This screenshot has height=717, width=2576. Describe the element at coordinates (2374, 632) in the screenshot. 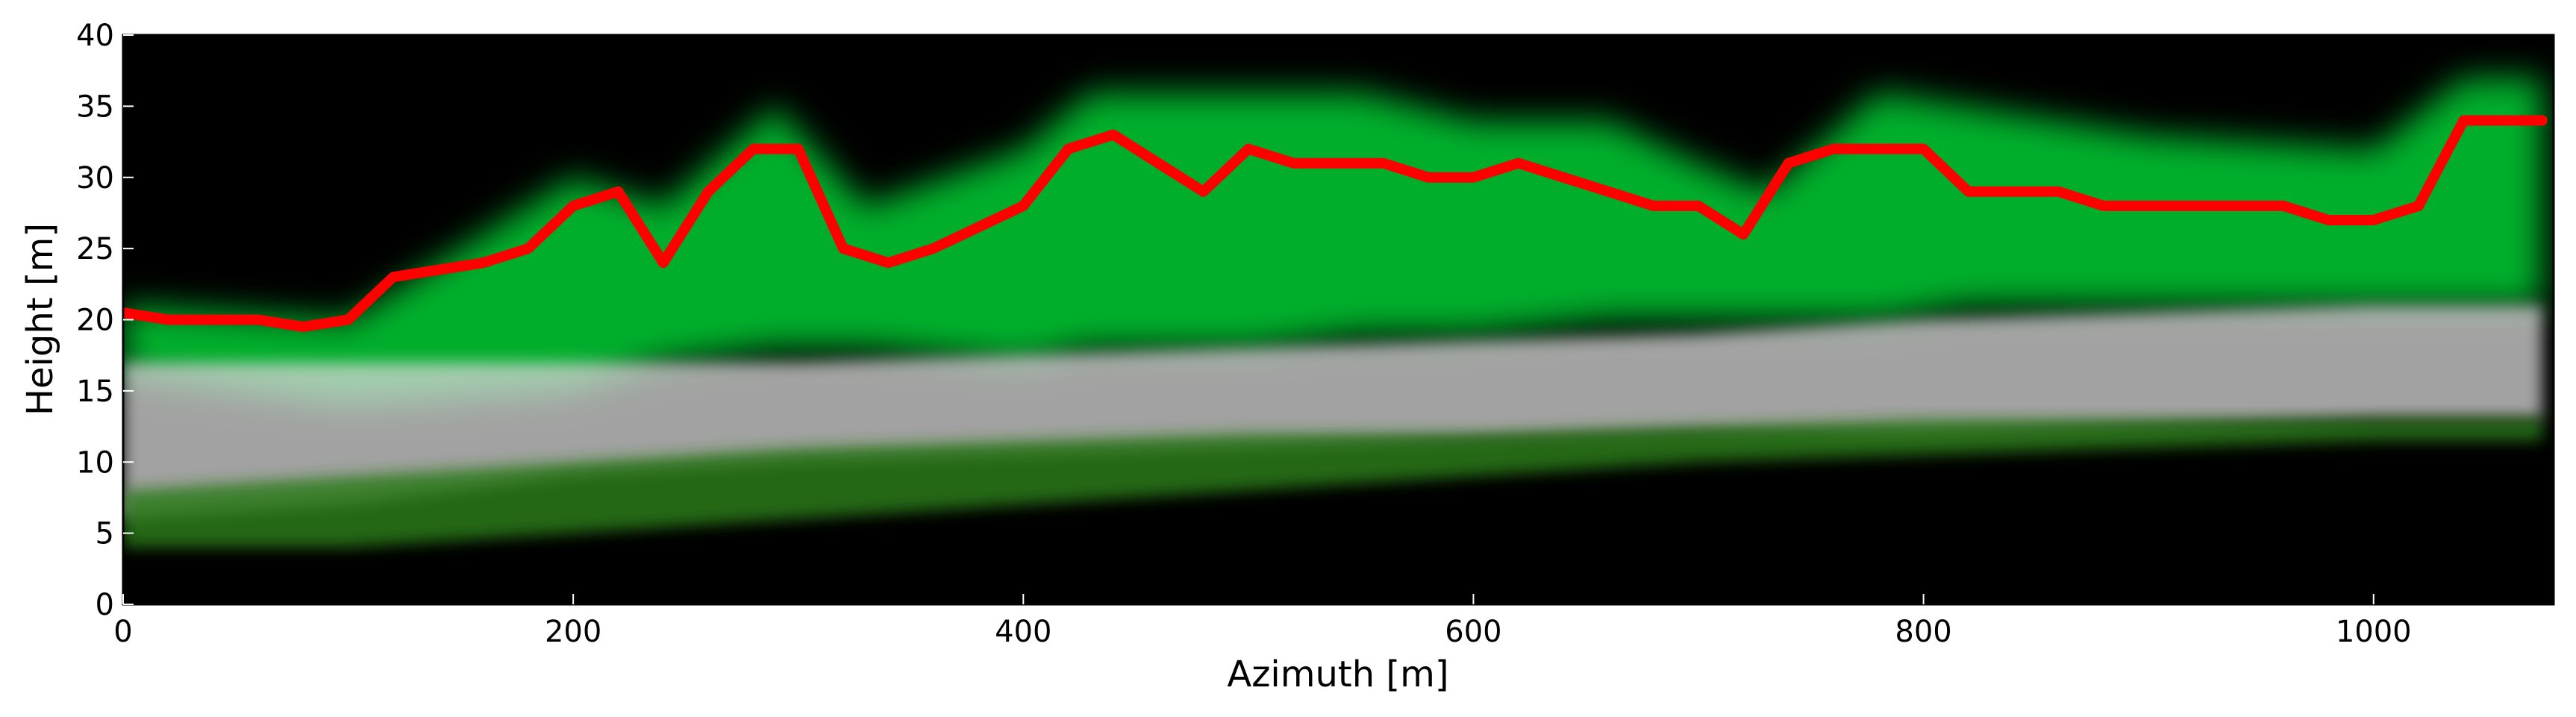

I see `x-tick-label: 1000` at that location.